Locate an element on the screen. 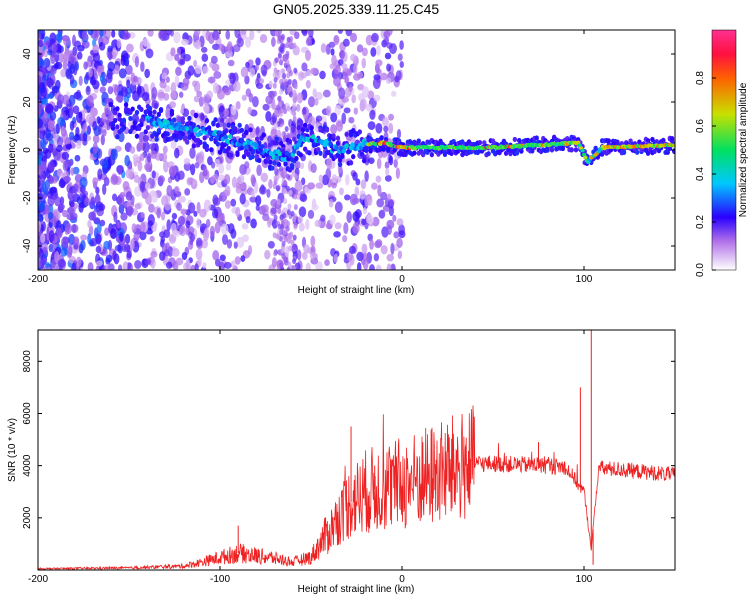  snr-ytick-label: 2000 is located at coordinates (27, 517).